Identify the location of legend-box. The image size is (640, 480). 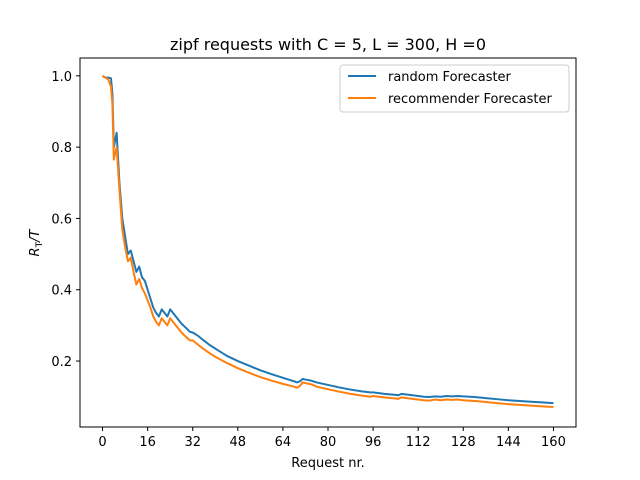
(454, 88).